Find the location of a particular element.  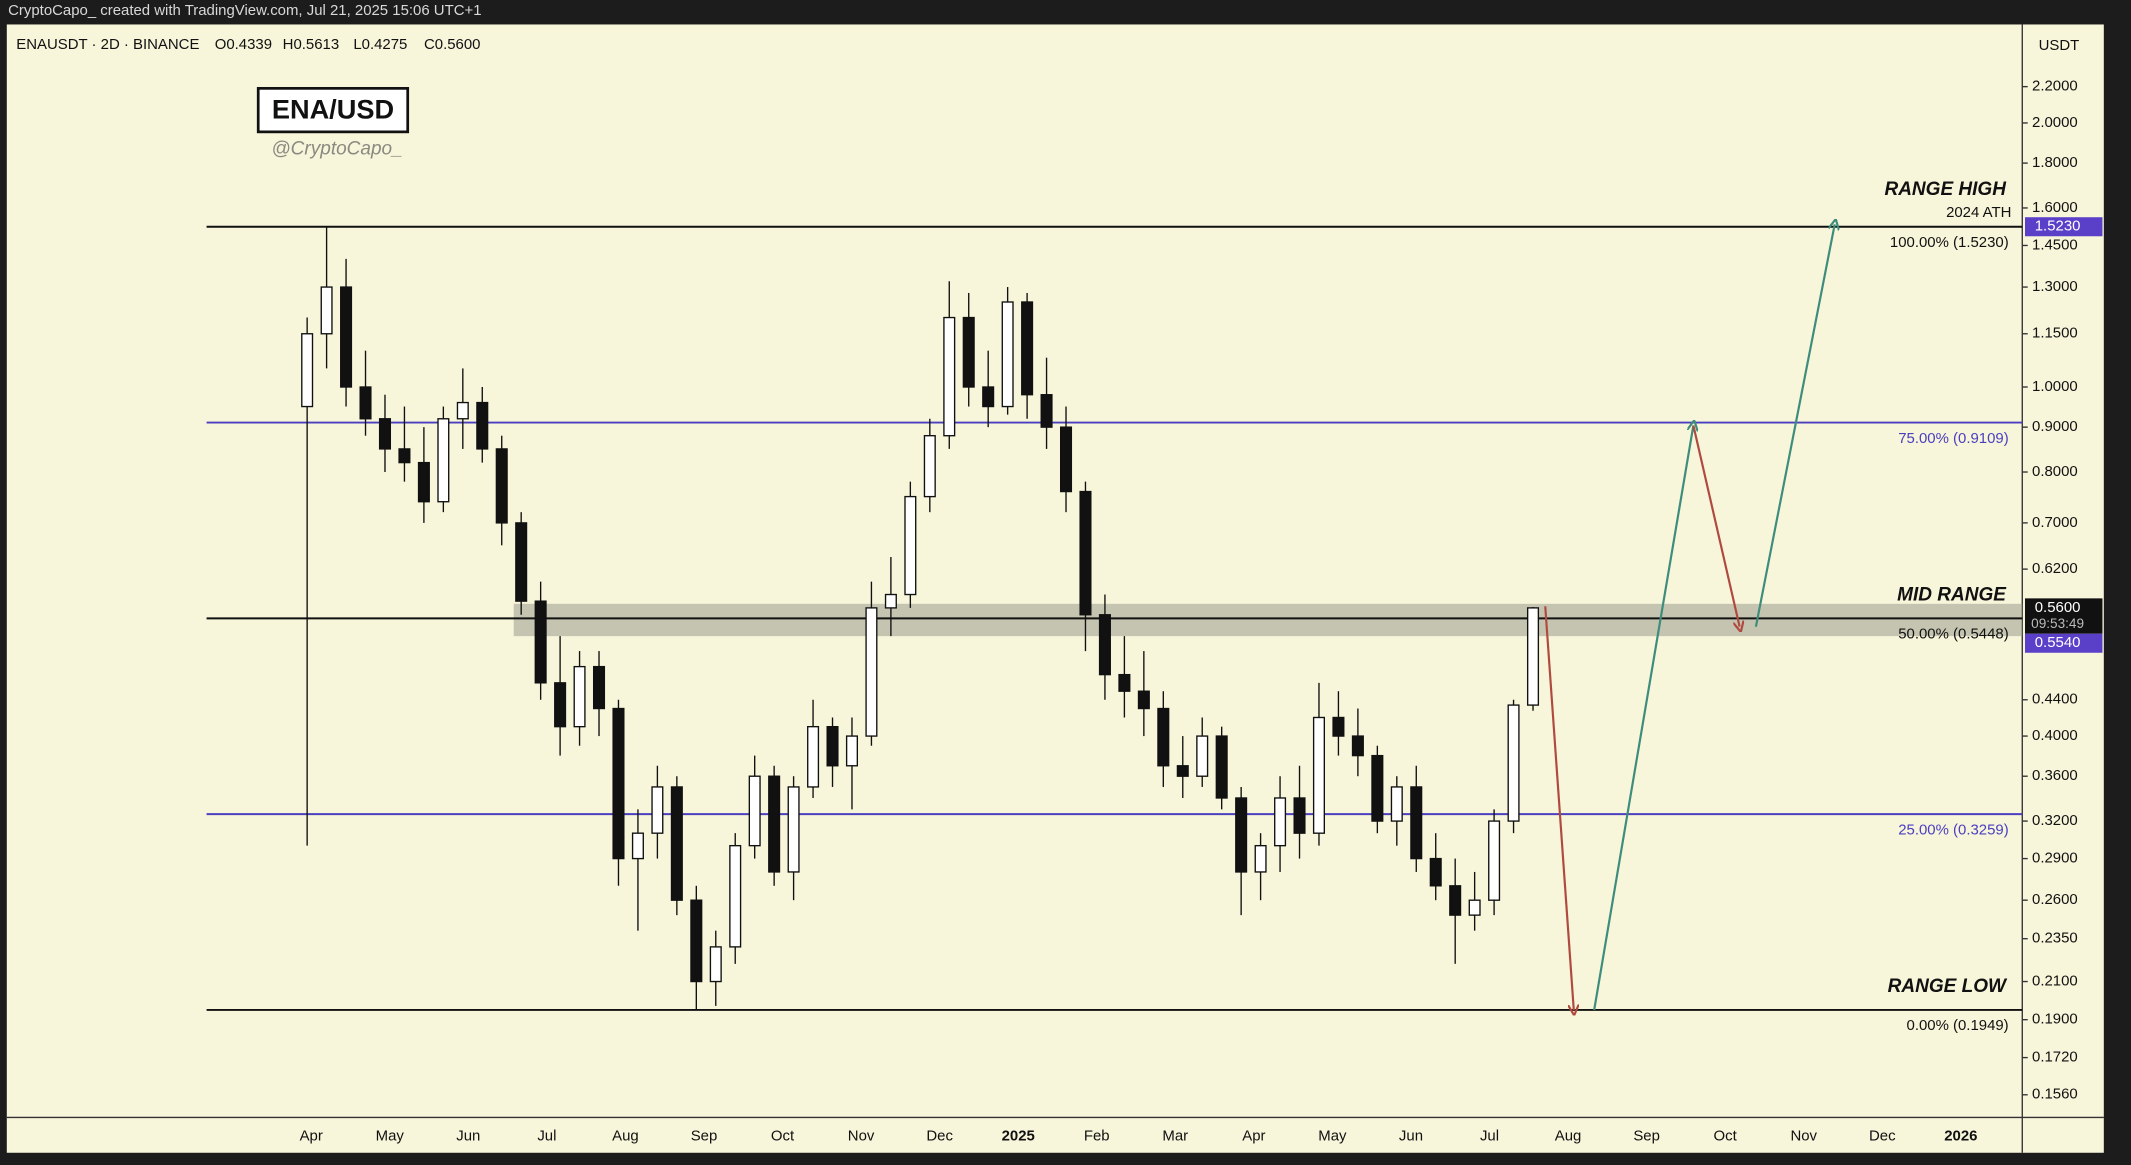

y-tick-label: 0.2900 is located at coordinates (2055, 858).